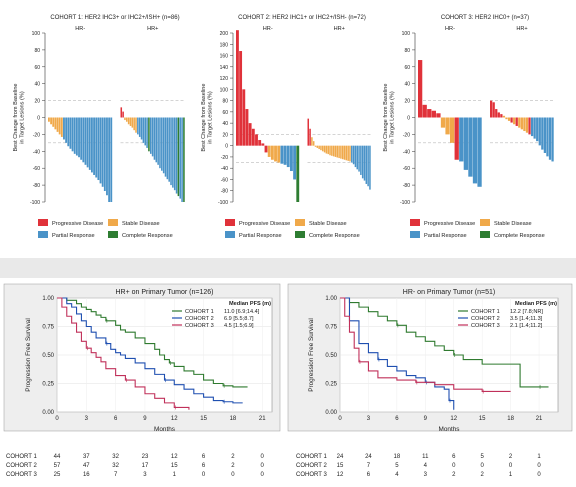 The height and width of the screenshot is (487, 576). Describe the element at coordinates (225, 135) in the screenshot. I see `y-tick-label: 20` at that location.